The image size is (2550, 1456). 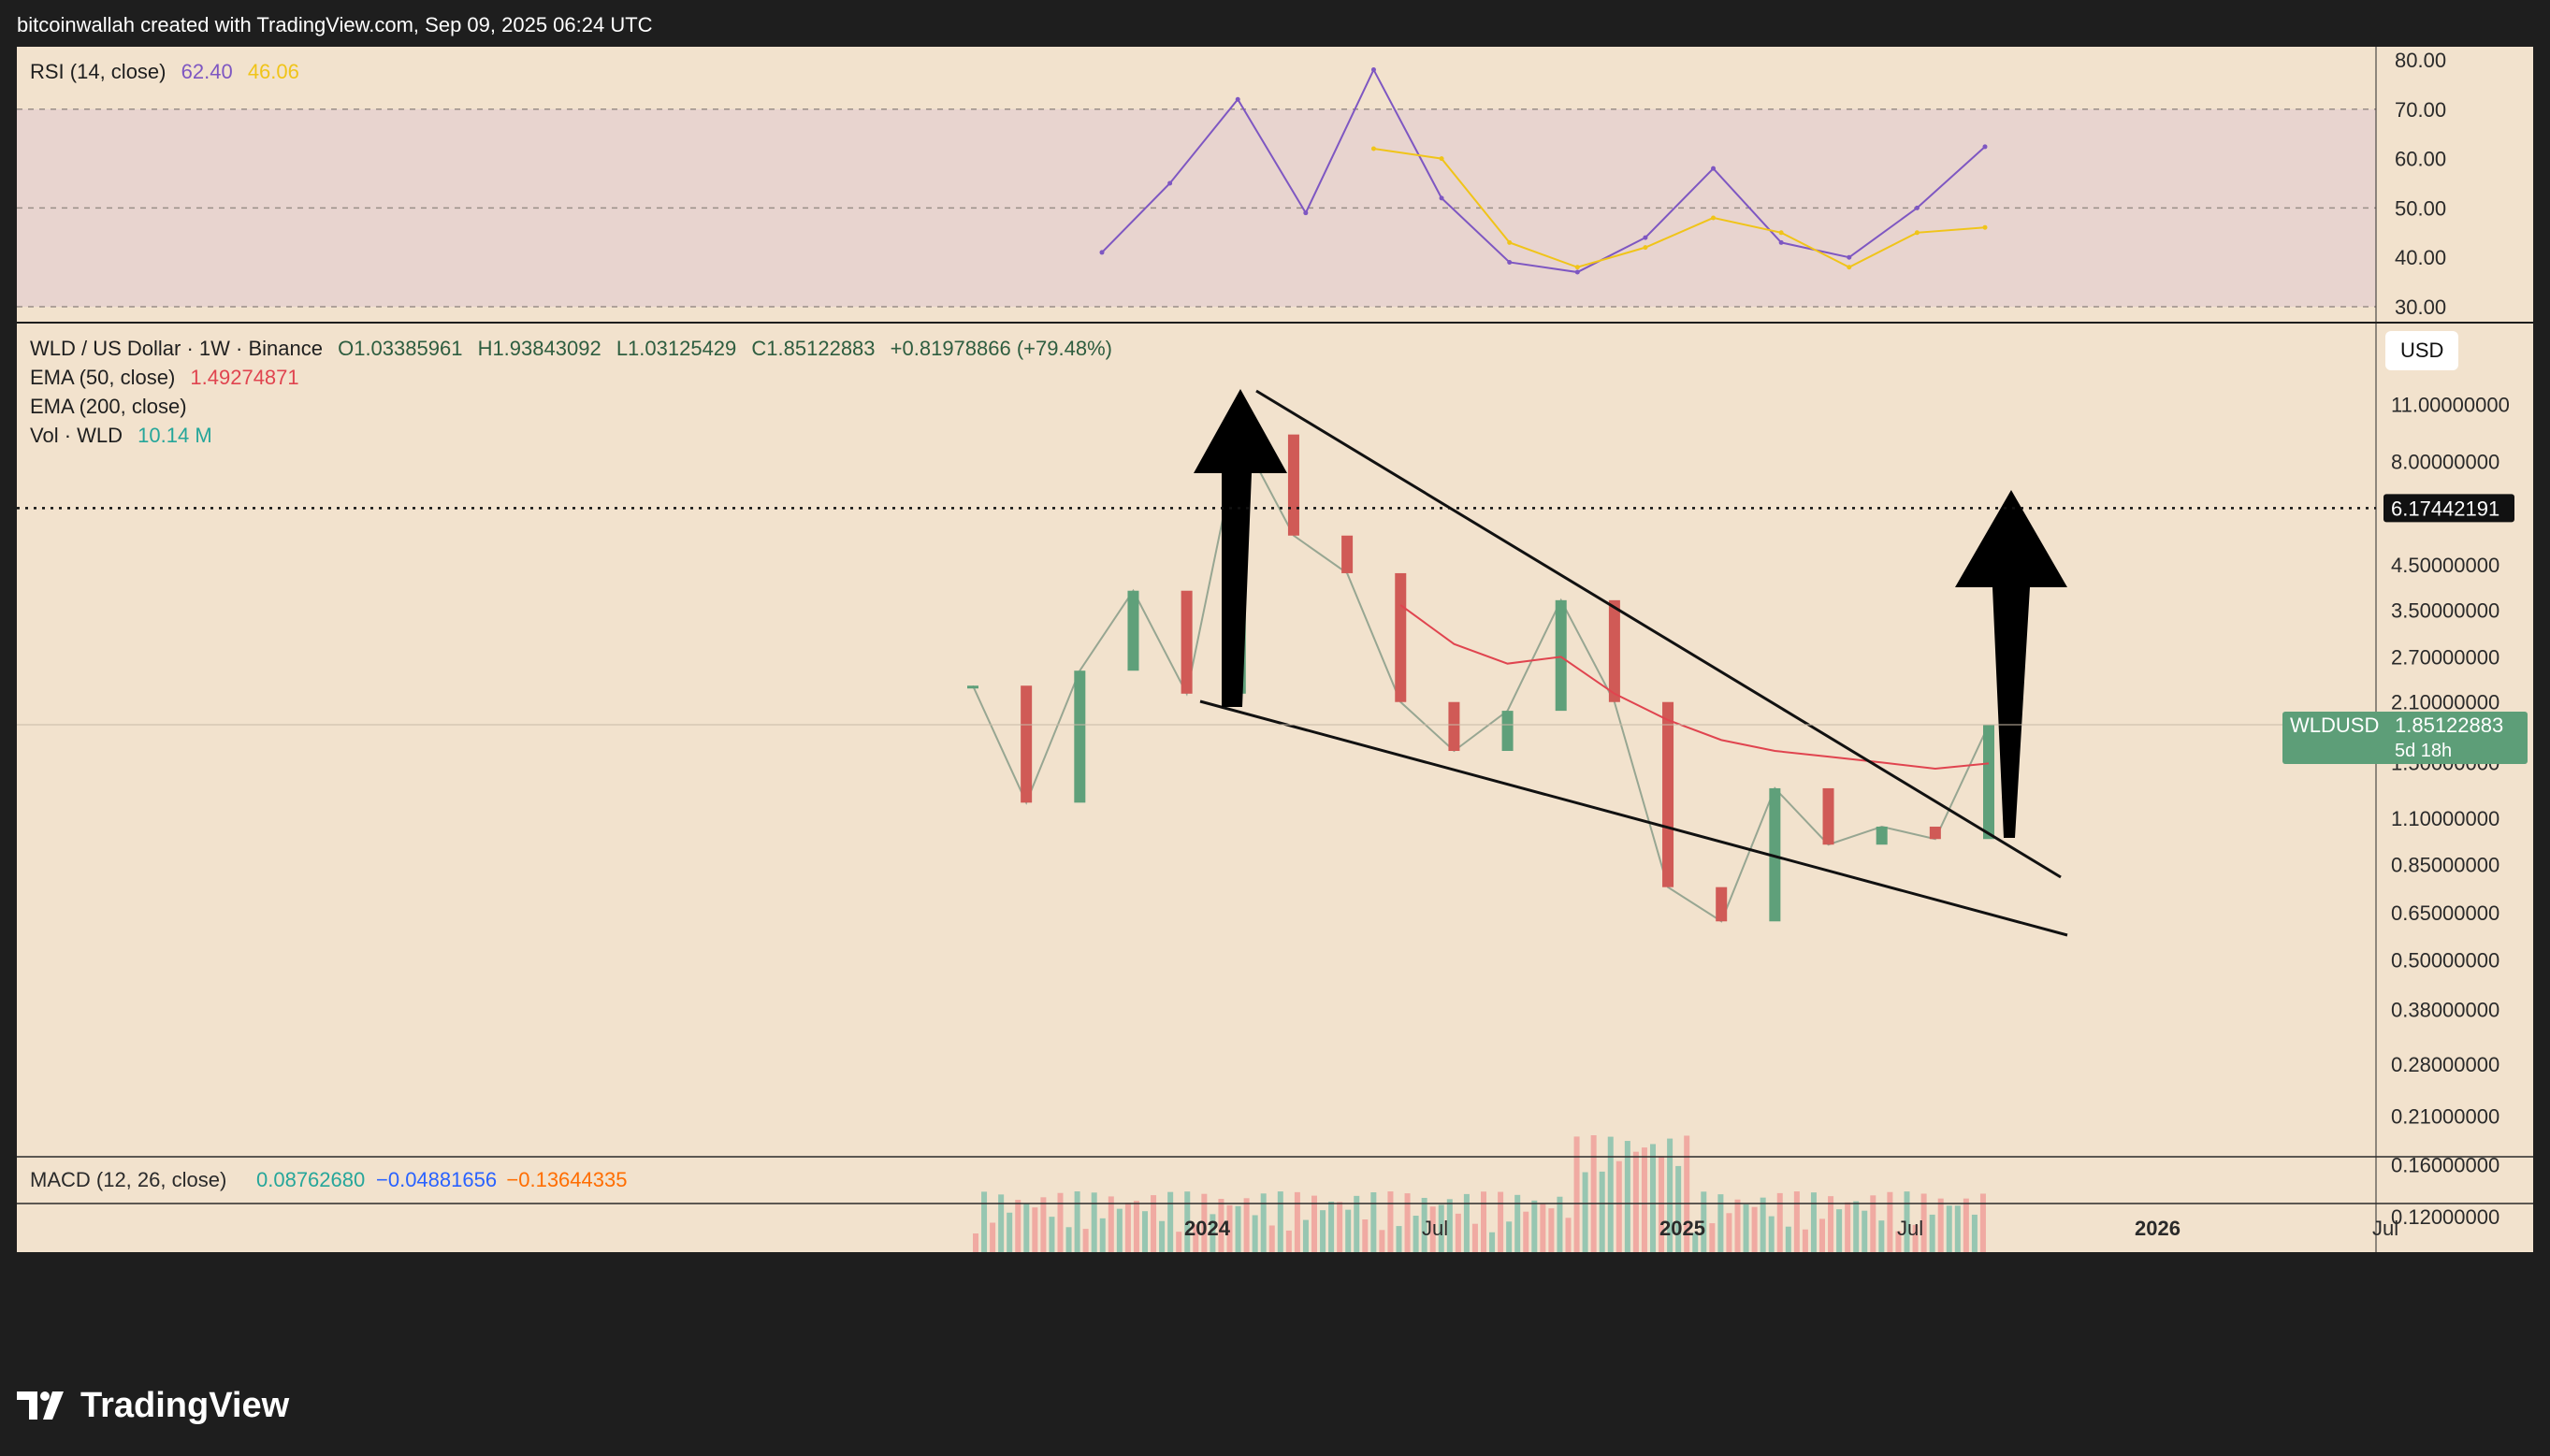 What do you see at coordinates (2445, 702) in the screenshot?
I see `price-axis-tick: 2.10000000` at bounding box center [2445, 702].